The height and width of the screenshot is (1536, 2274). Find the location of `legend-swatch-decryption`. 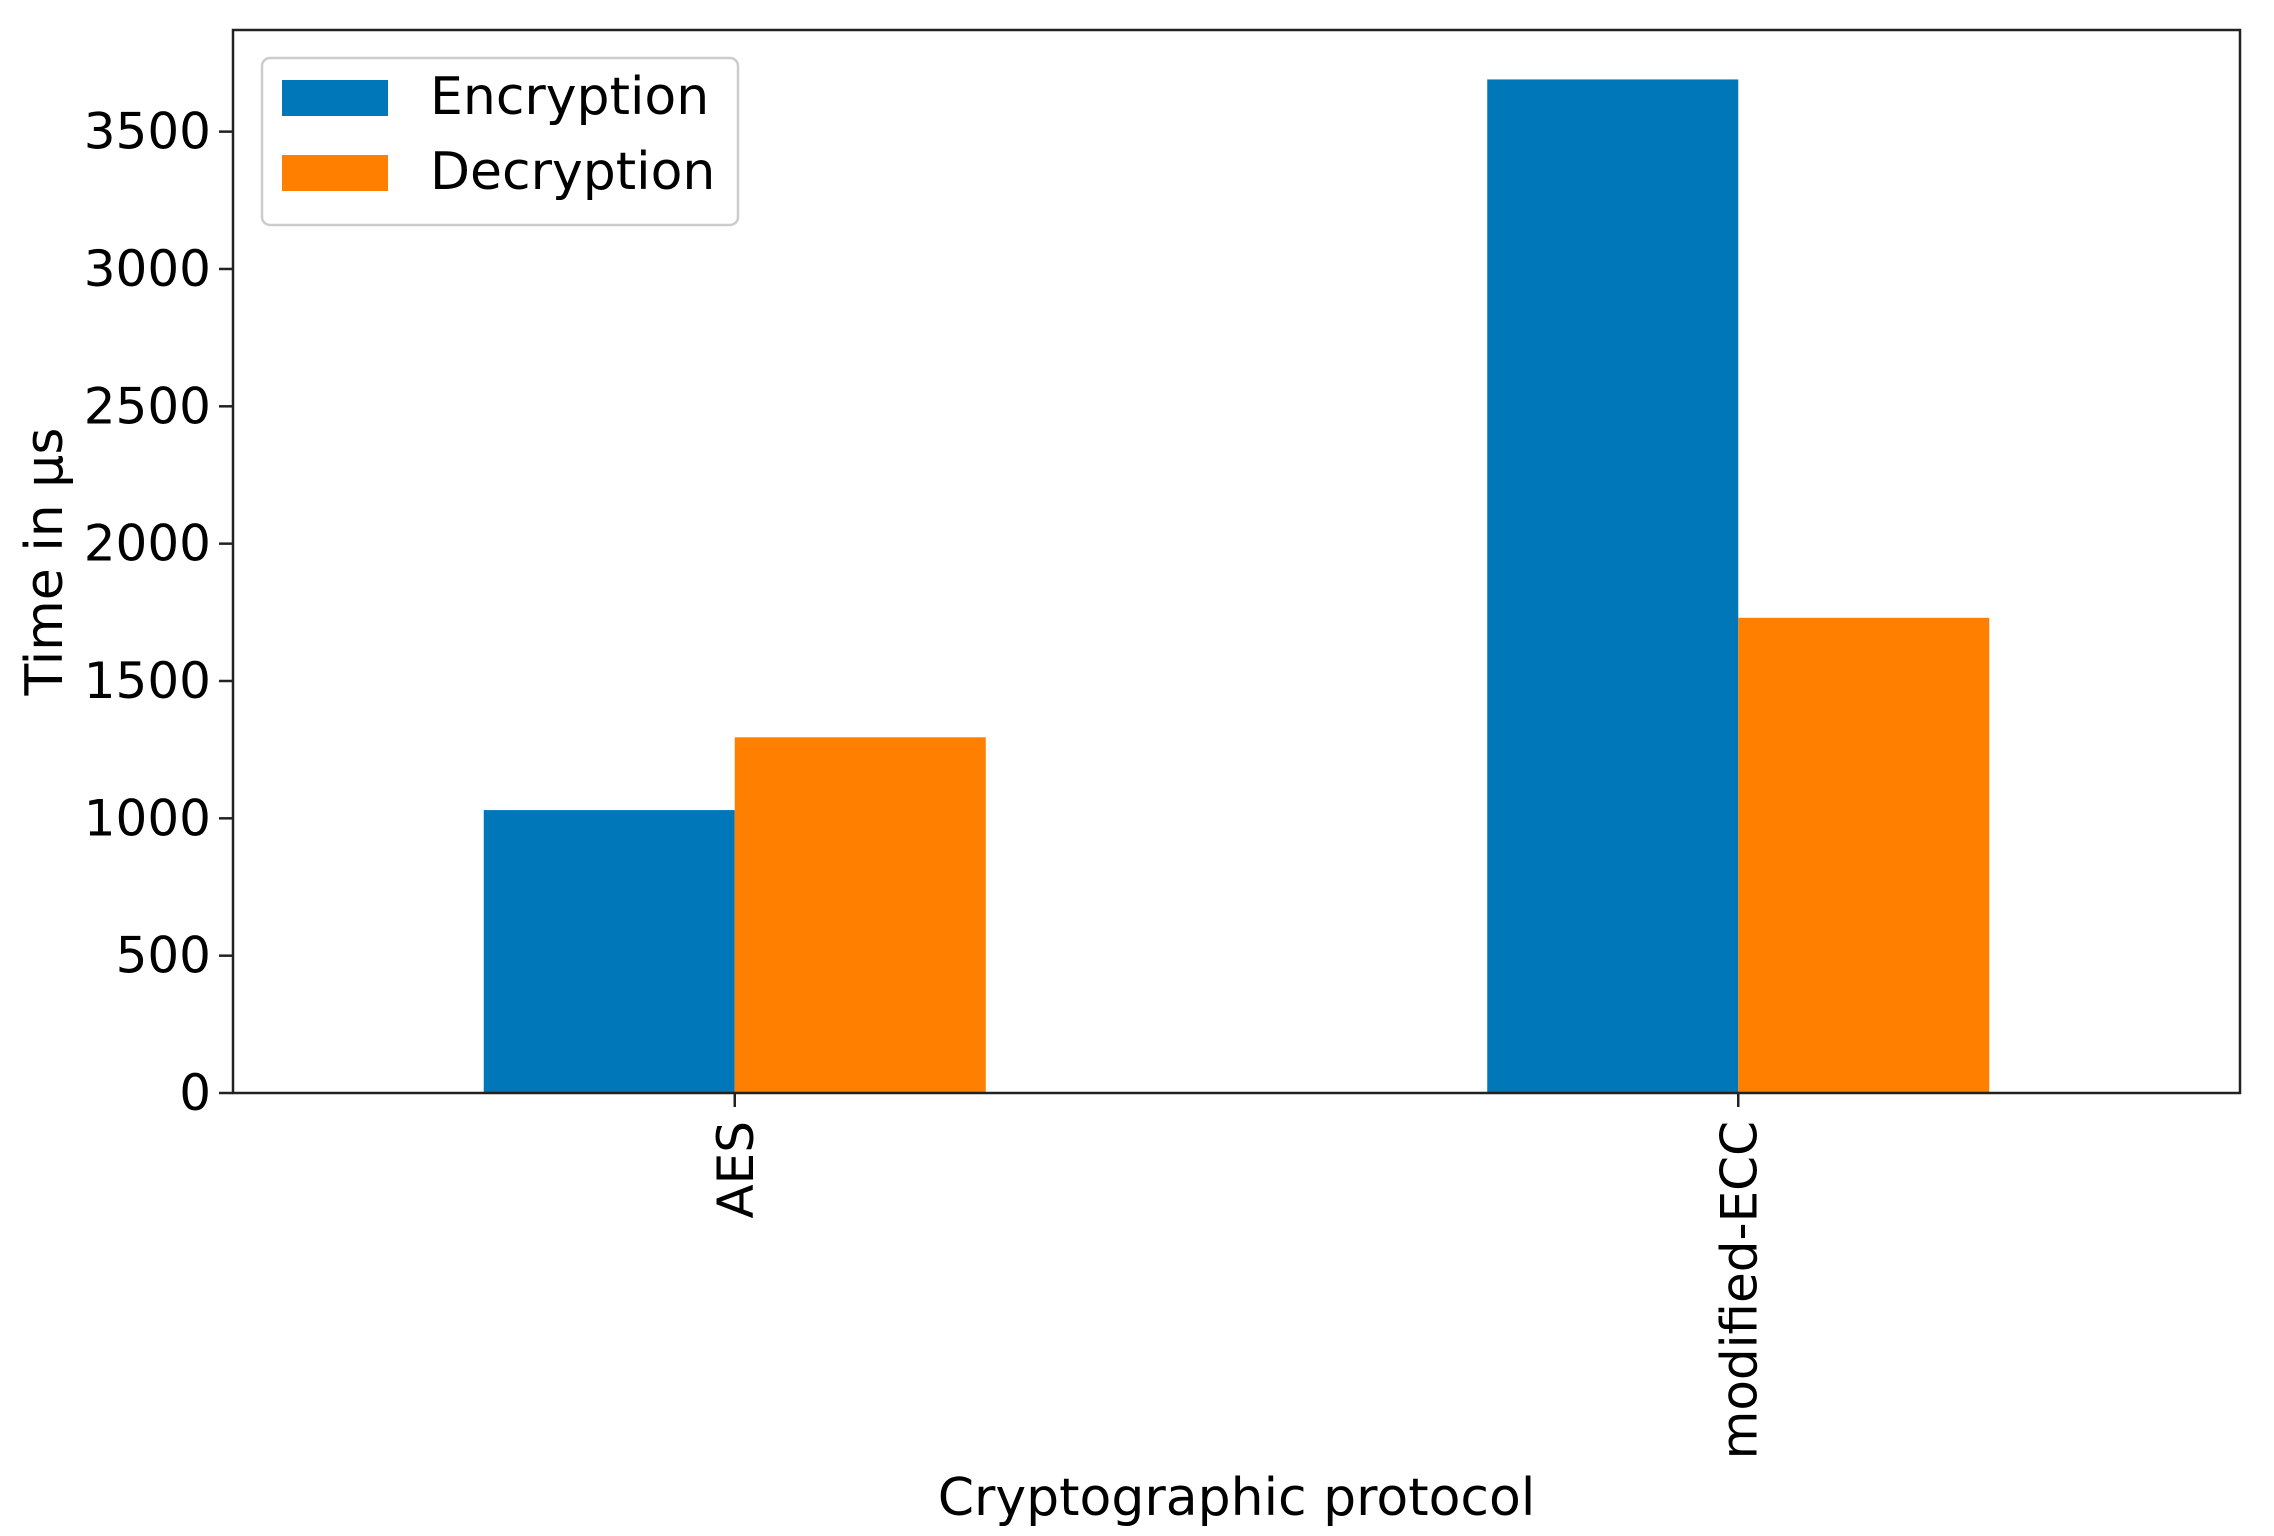

legend-swatch-decryption is located at coordinates (335, 173).